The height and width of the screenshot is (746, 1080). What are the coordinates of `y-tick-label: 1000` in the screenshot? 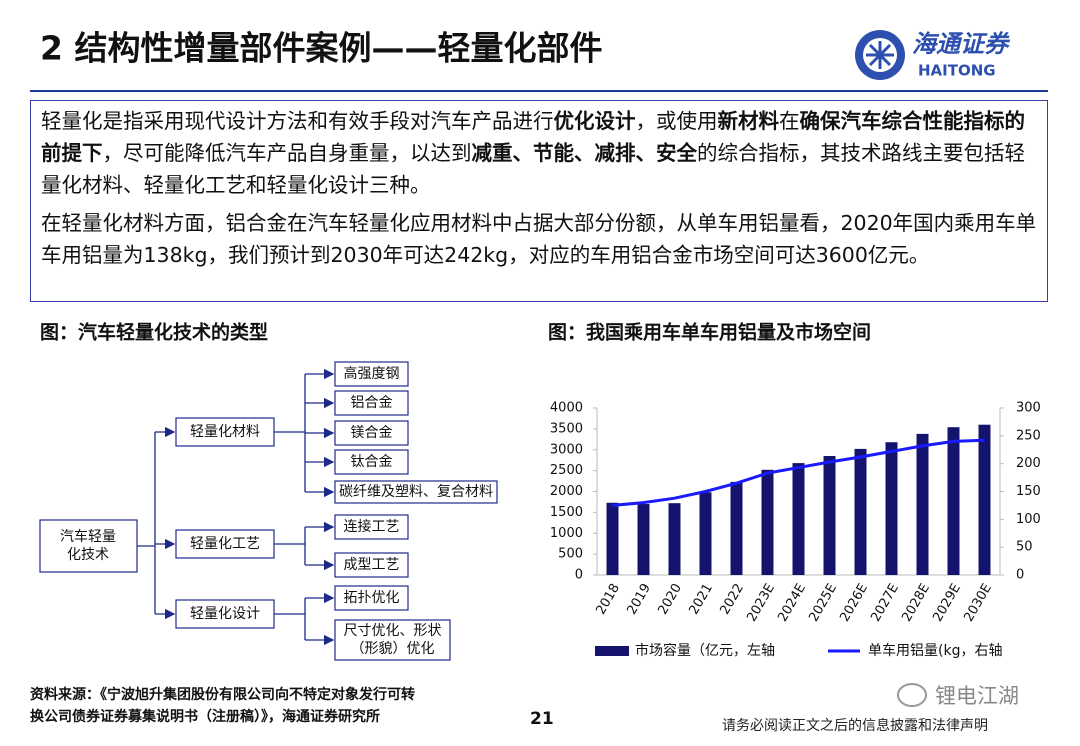 It's located at (566, 533).